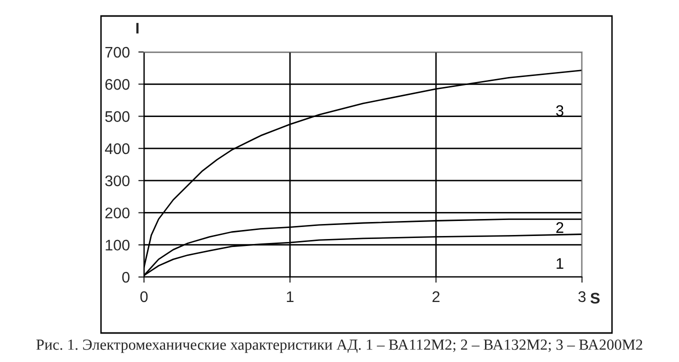 Image resolution: width=679 pixels, height=362 pixels. I want to click on x-tick-label: 1, so click(290, 296).